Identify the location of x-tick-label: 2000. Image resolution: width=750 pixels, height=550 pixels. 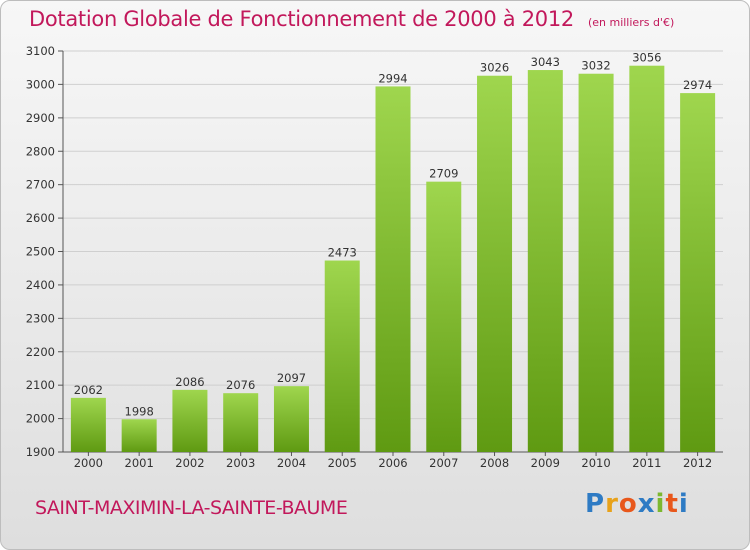
(88, 463).